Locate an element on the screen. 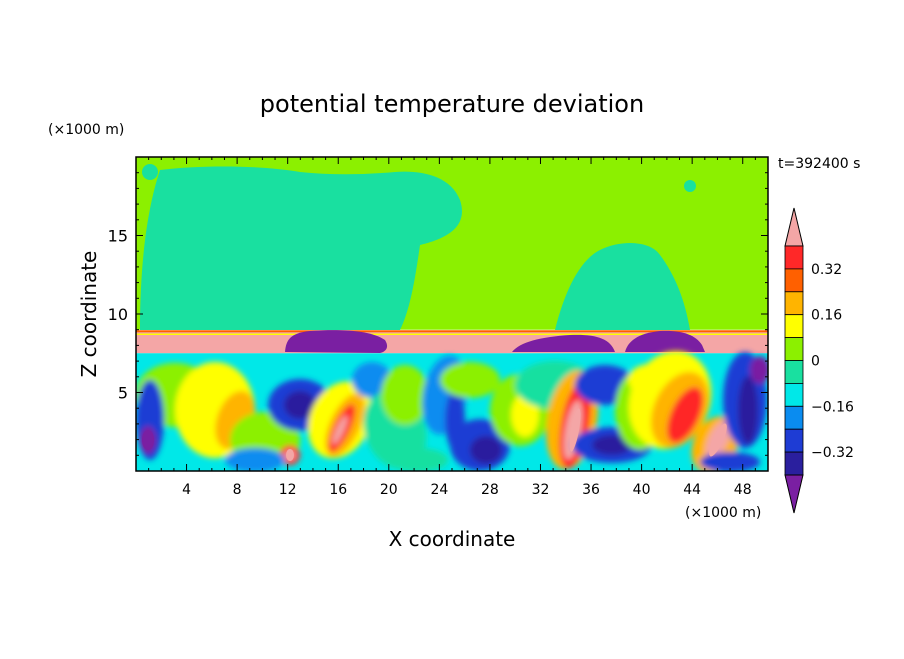 This screenshot has height=659, width=904. y-tick-label: 15 is located at coordinates (118, 236).